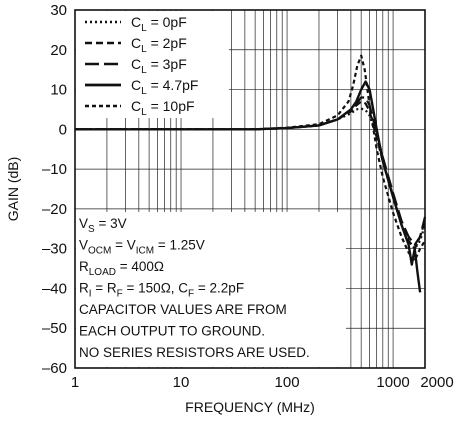 Image resolution: width=459 pixels, height=421 pixels. Describe the element at coordinates (172, 331) in the screenshot. I see `annotation-line: EACH OUTPUT TO GROUND.` at that location.